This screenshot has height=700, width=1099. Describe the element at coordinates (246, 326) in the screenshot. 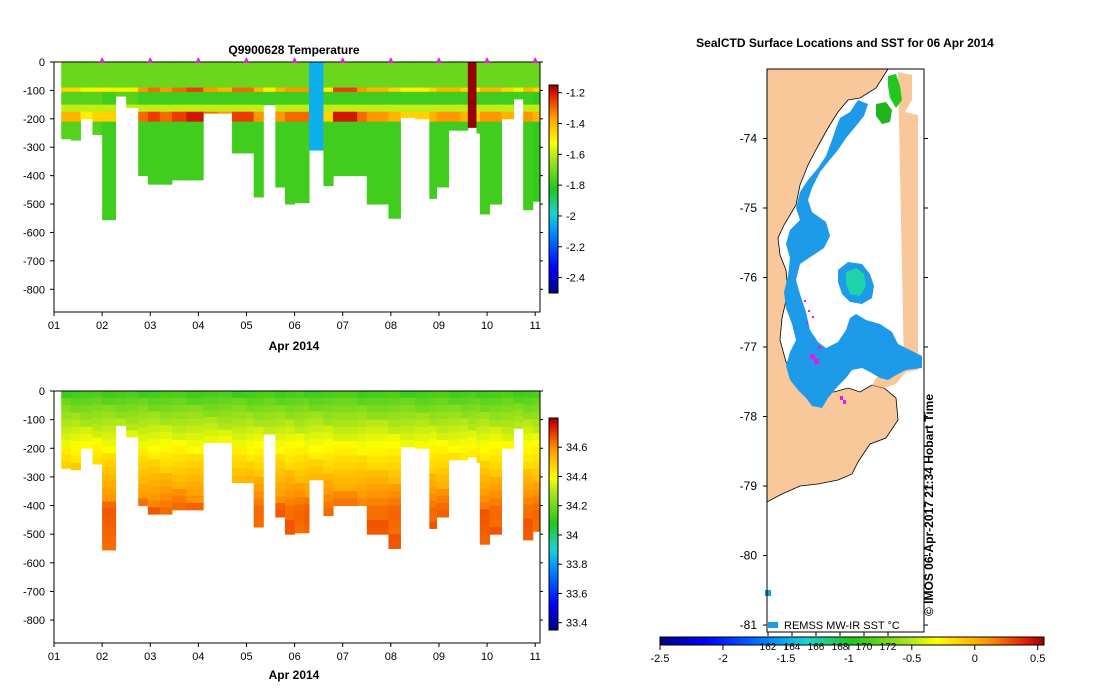

I see `x-tick-label: 05` at that location.